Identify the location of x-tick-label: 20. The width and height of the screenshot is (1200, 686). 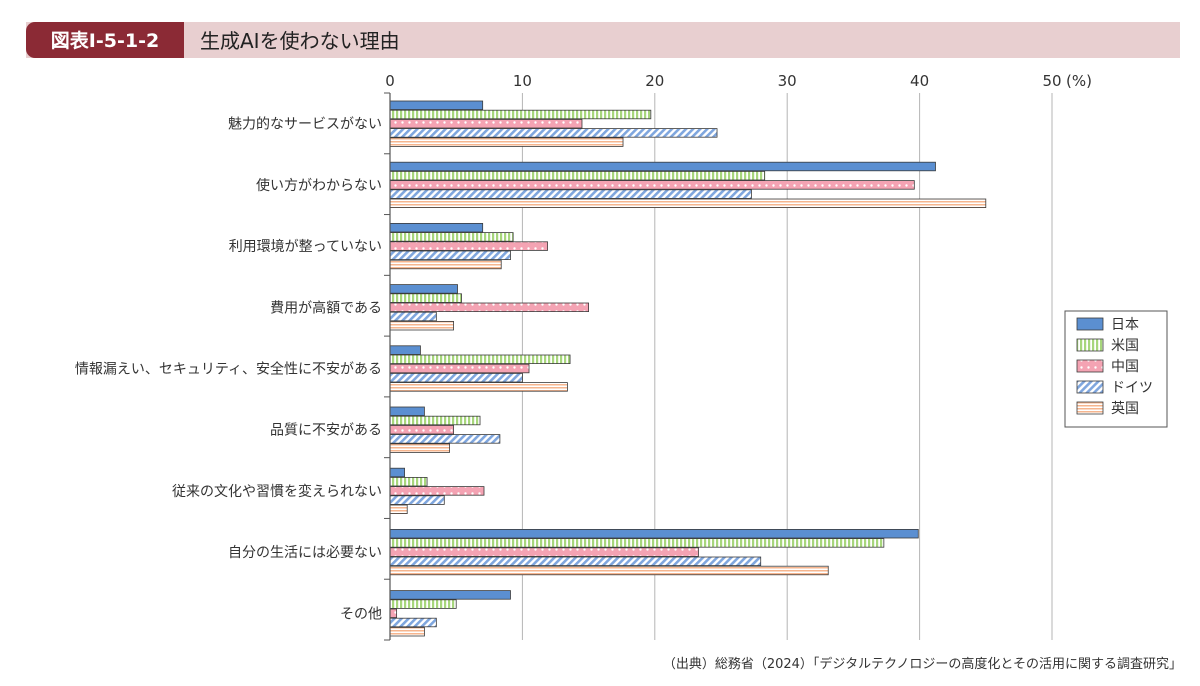
(654, 81).